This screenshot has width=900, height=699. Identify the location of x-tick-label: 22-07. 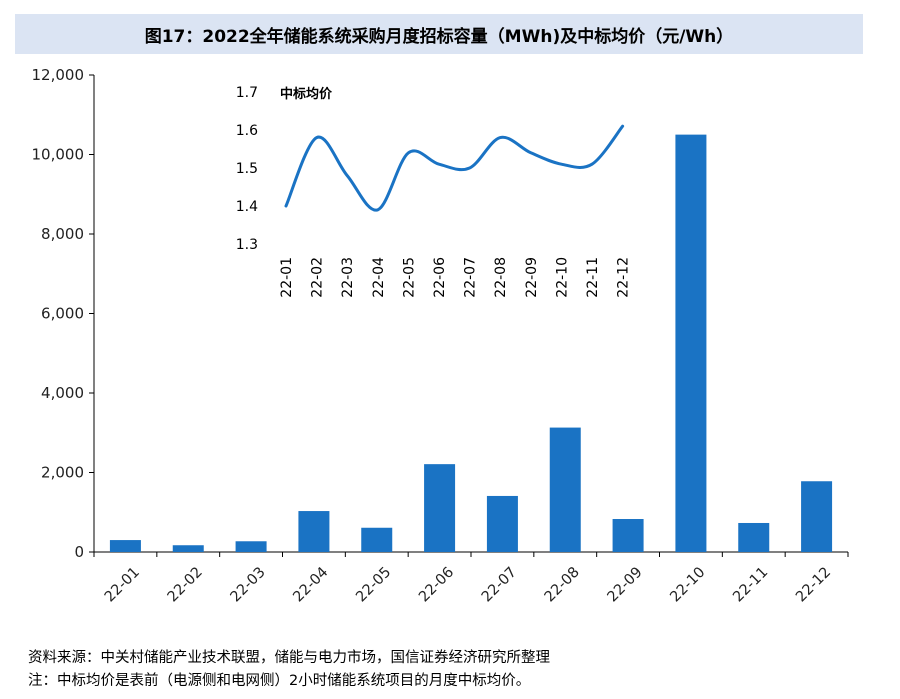
(499, 584).